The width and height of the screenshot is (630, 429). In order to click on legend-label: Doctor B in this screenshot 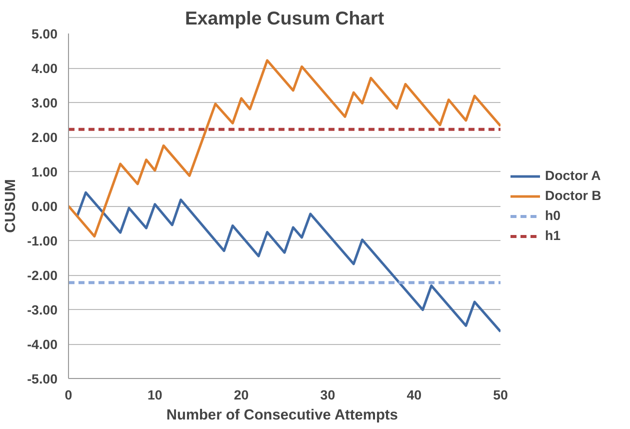, I will do `click(573, 195)`.